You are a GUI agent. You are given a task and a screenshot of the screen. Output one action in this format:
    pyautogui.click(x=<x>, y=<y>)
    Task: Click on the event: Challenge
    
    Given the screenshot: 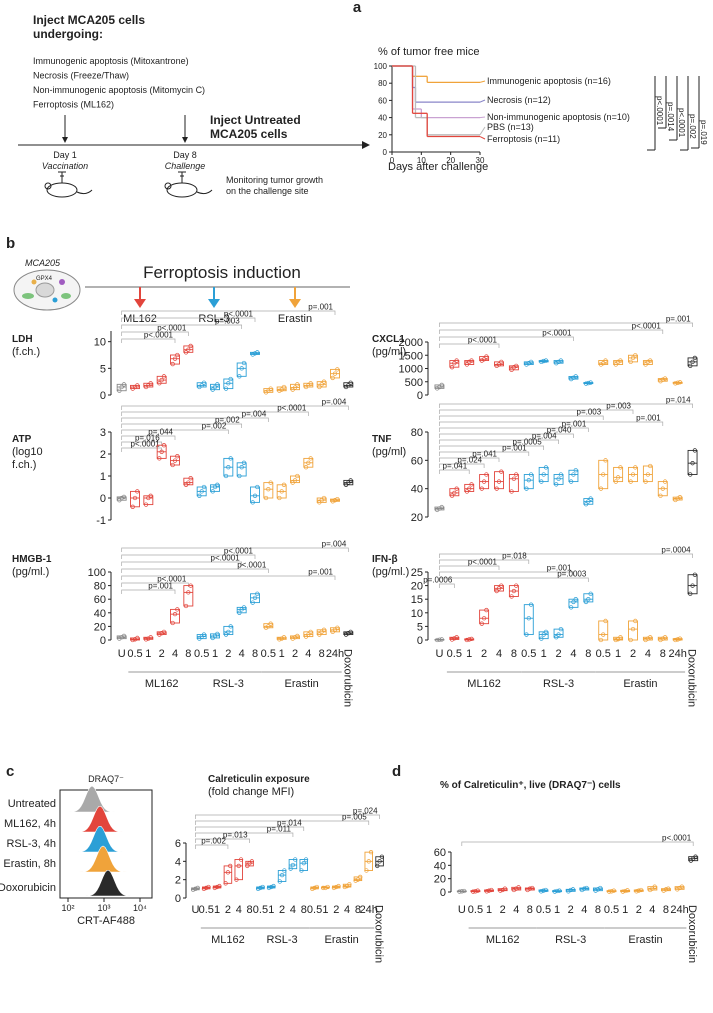 What is the action you would take?
    pyautogui.click(x=185, y=166)
    